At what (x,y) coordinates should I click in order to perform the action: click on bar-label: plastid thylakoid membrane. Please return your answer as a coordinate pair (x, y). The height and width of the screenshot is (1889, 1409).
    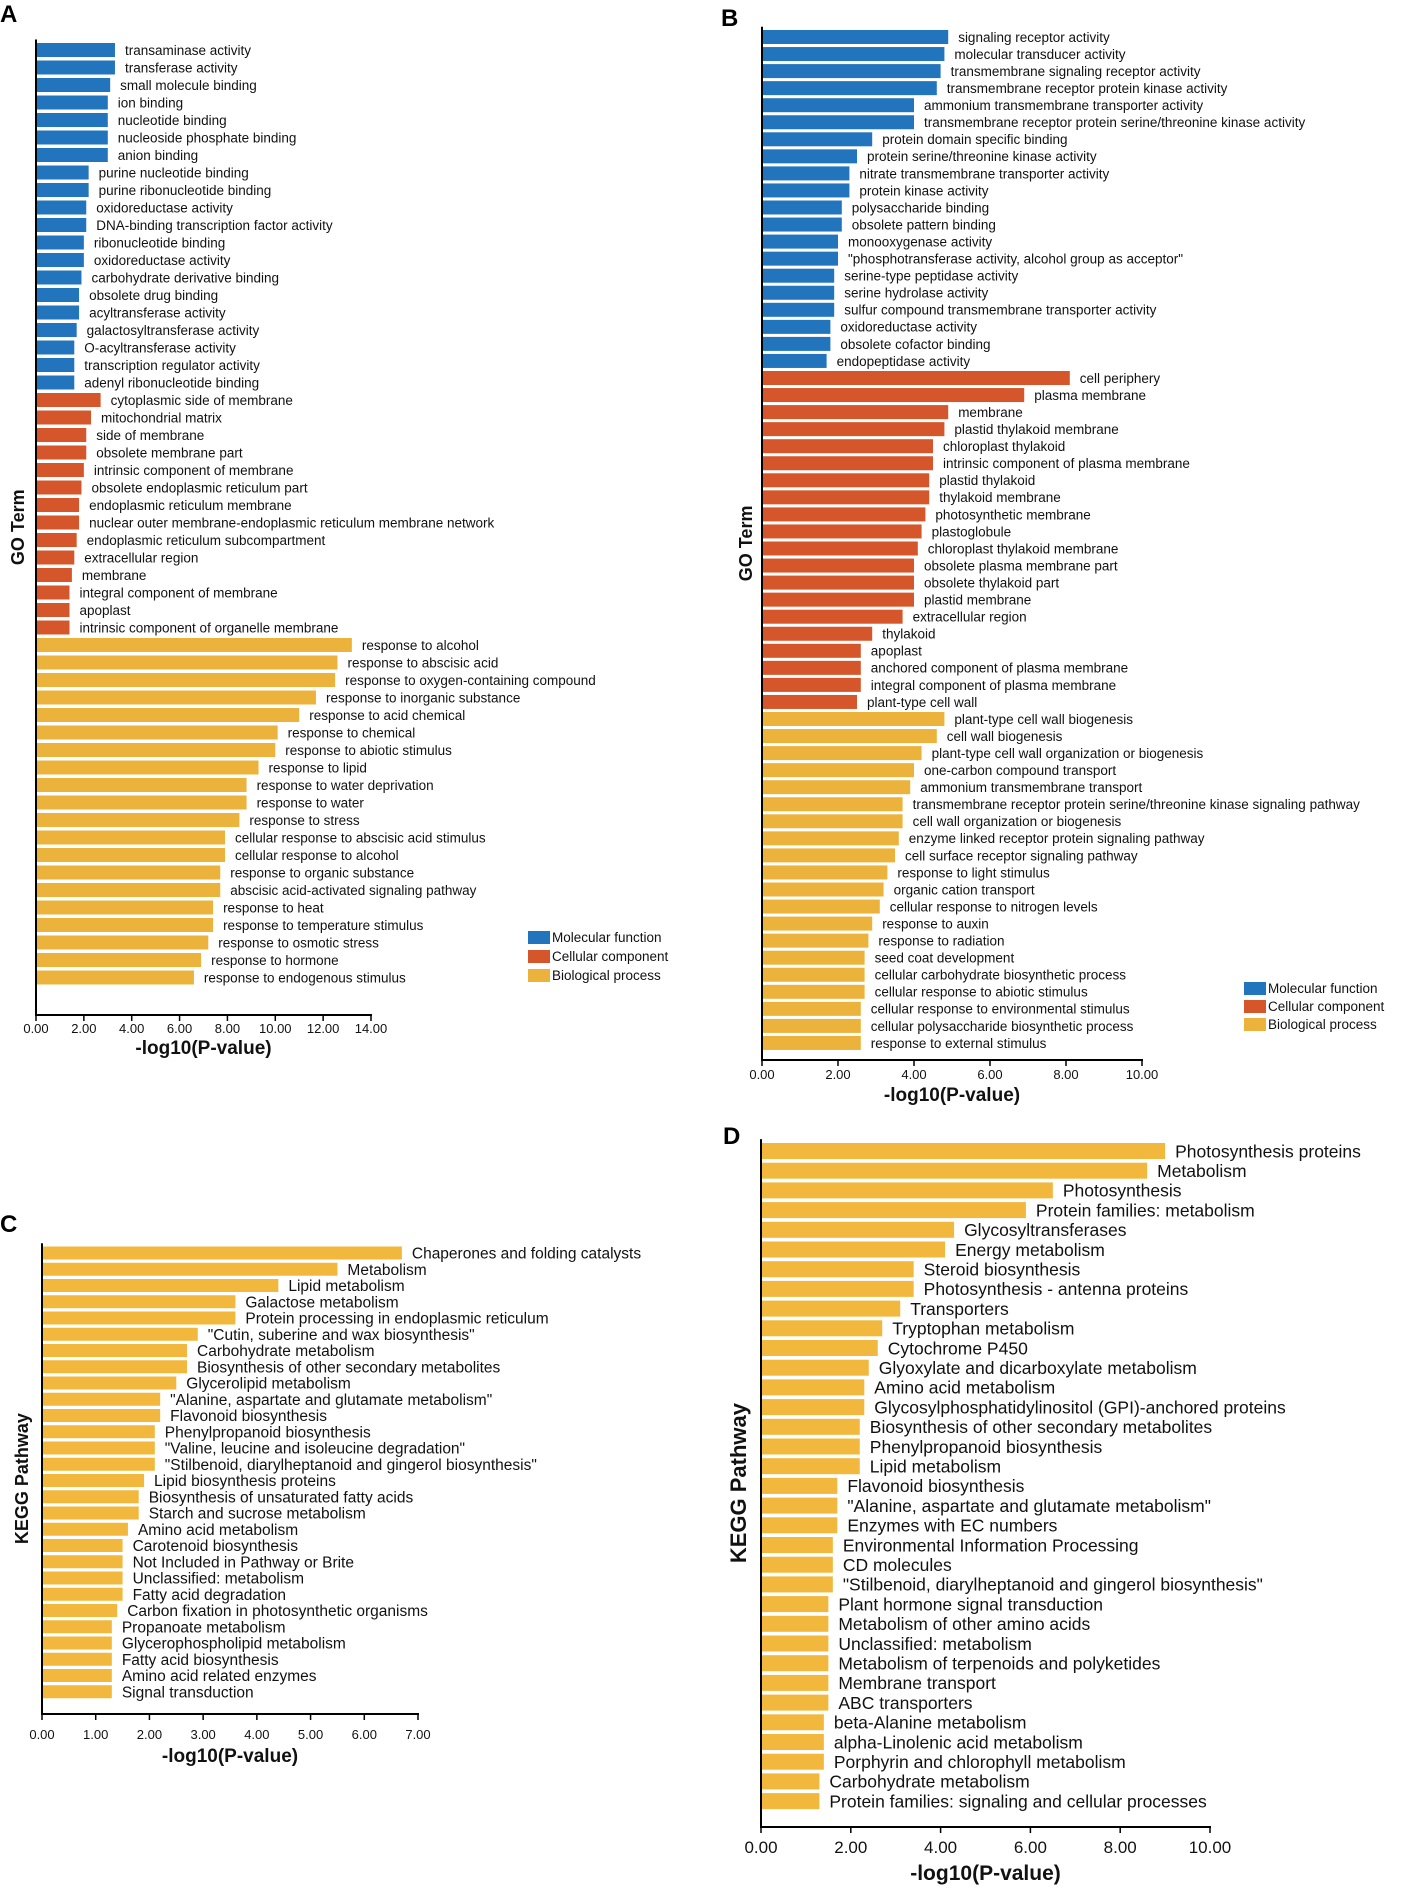
    Looking at the image, I should click on (1036, 429).